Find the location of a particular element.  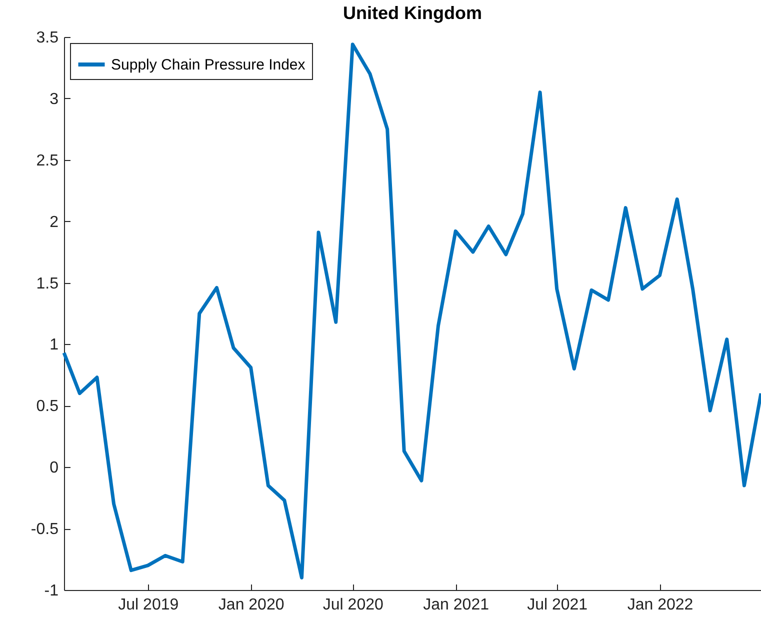

y-tick-label: 1.5 is located at coordinates (47, 283).